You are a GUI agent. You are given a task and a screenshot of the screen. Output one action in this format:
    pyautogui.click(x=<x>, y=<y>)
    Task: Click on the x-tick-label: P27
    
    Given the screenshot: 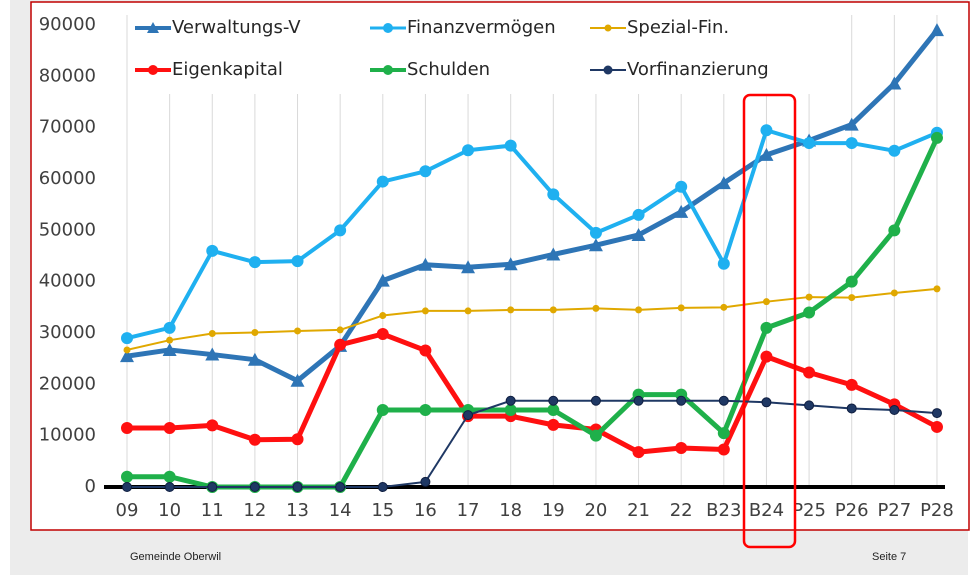 What is the action you would take?
    pyautogui.click(x=894, y=510)
    